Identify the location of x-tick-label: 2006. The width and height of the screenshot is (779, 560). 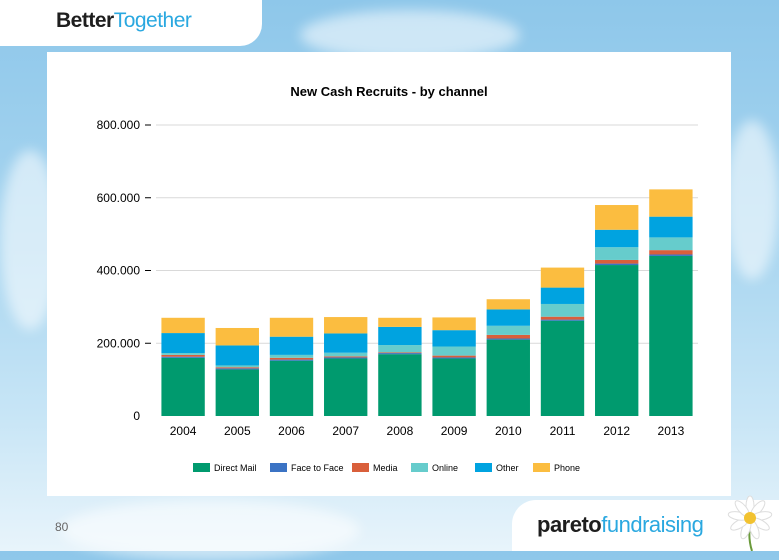
(291, 431).